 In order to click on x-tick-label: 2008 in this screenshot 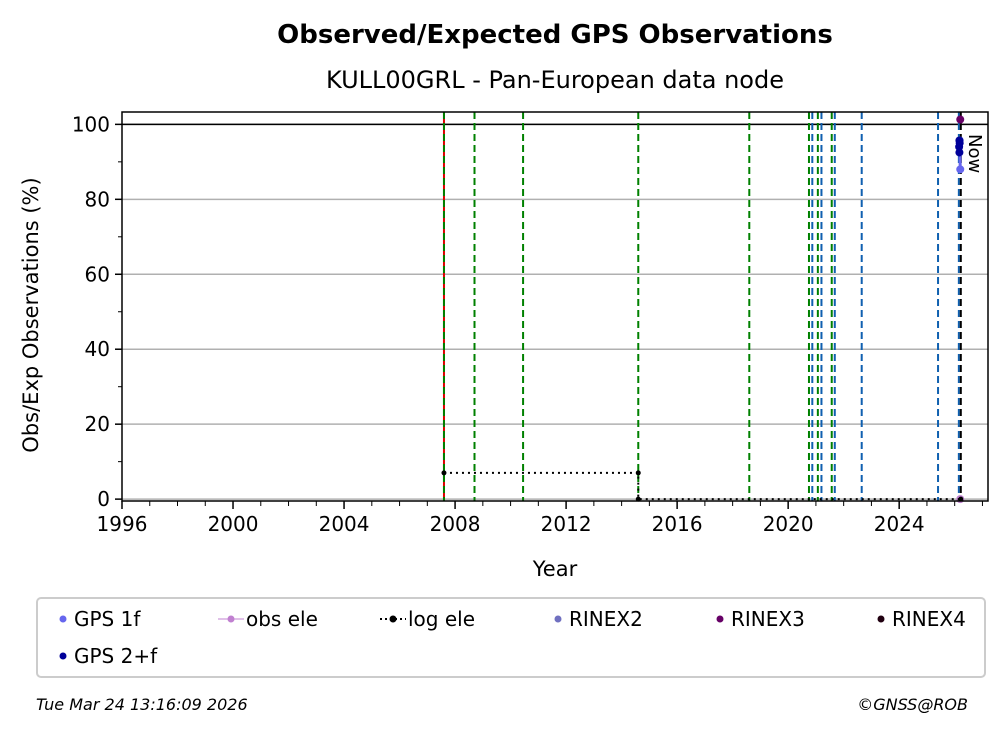, I will do `click(455, 524)`.